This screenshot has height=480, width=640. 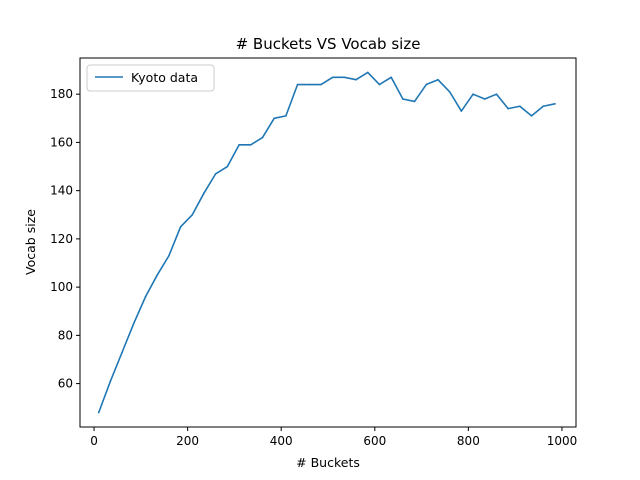 What do you see at coordinates (61, 191) in the screenshot?
I see `y-tick-label: 140` at bounding box center [61, 191].